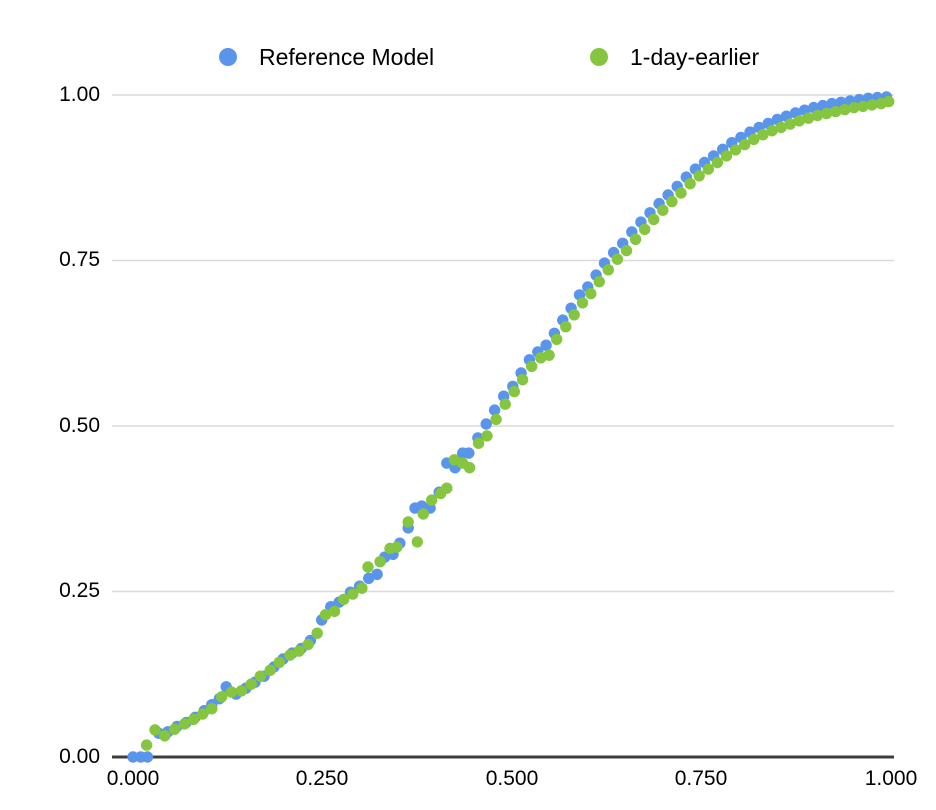 This screenshot has width=936, height=810. Describe the element at coordinates (79, 590) in the screenshot. I see `y-tick-0.25: 0.25` at that location.